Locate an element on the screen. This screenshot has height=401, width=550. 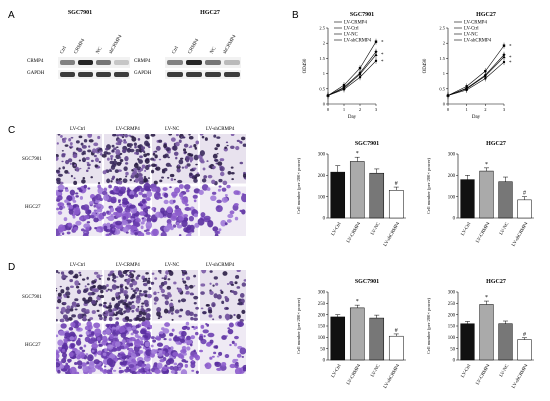
x-tick-label: LV-shCRMP4 is located at coordinates (392, 234).